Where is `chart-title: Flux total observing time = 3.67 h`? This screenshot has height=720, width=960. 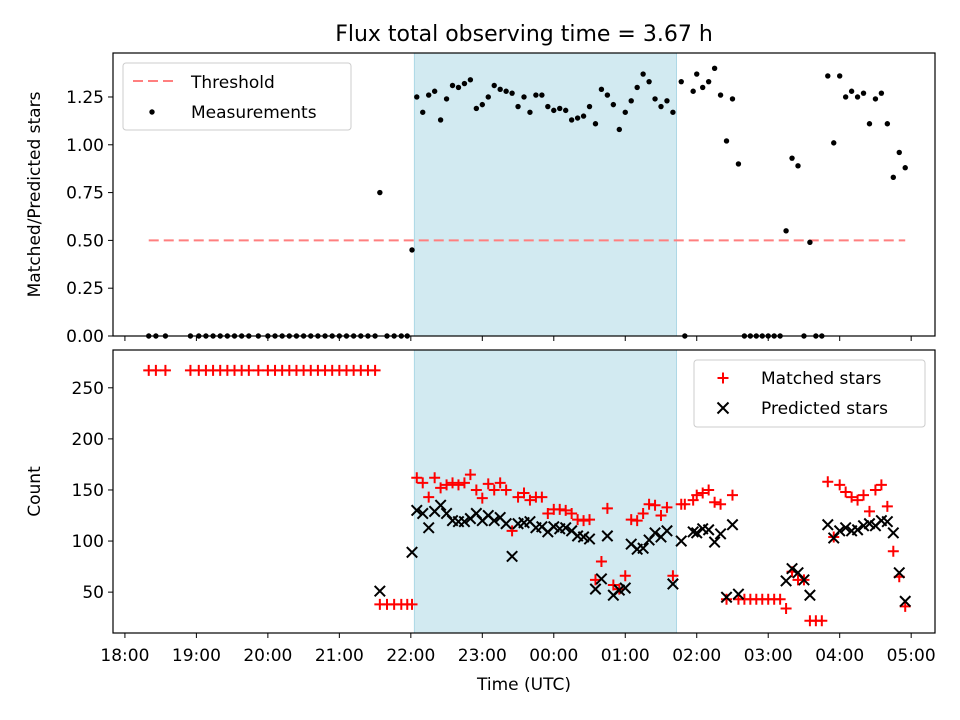
chart-title: Flux total observing time = 3.67 h is located at coordinates (524, 34).